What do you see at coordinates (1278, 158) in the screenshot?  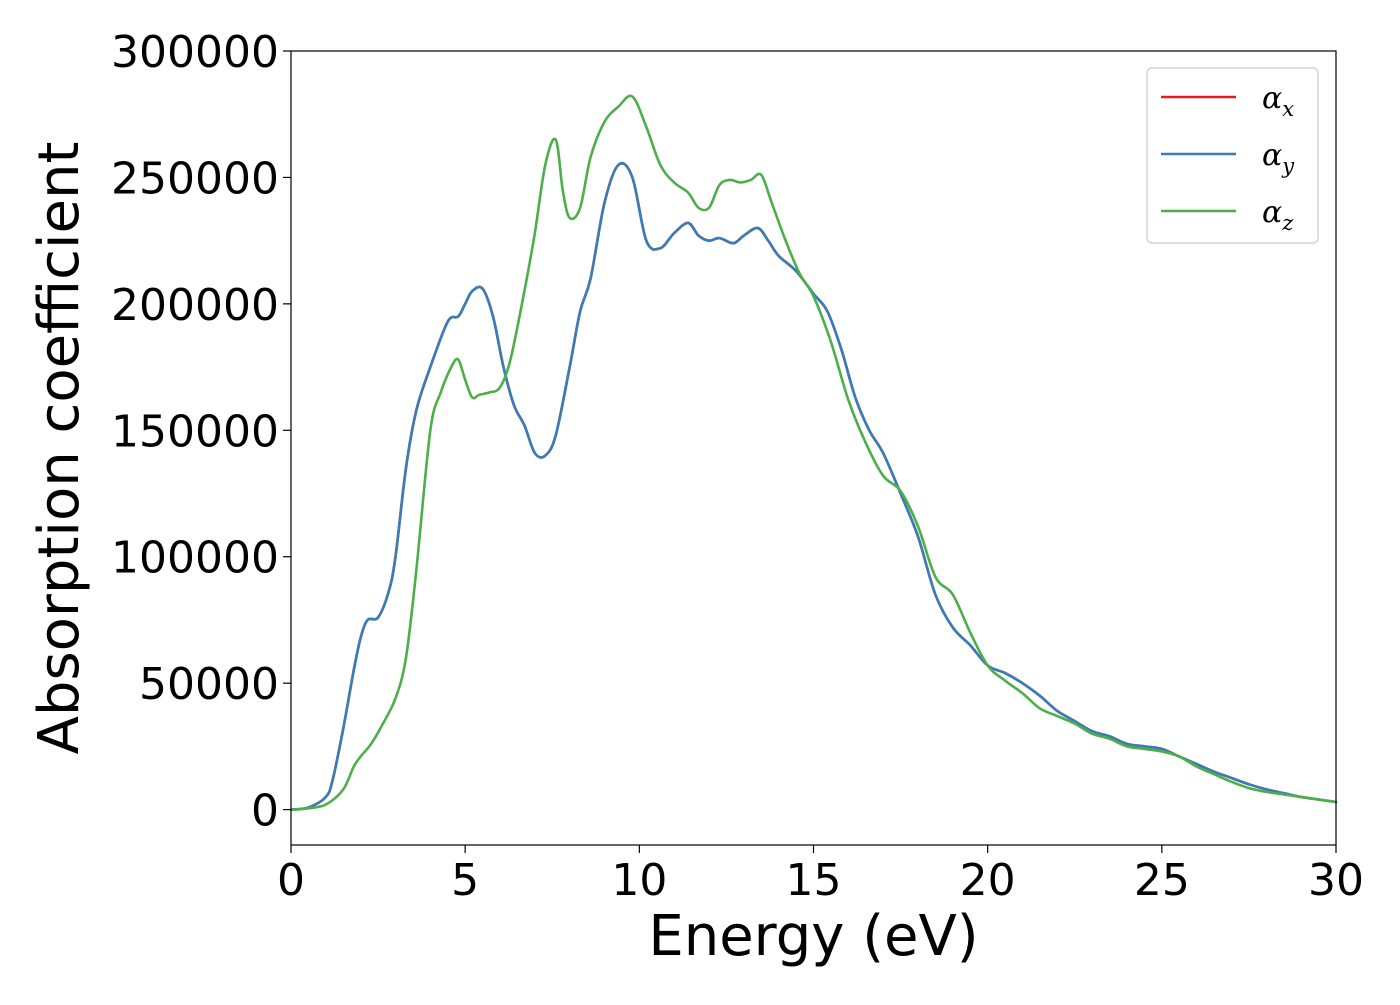 I see `legend-label: αy` at bounding box center [1278, 158].